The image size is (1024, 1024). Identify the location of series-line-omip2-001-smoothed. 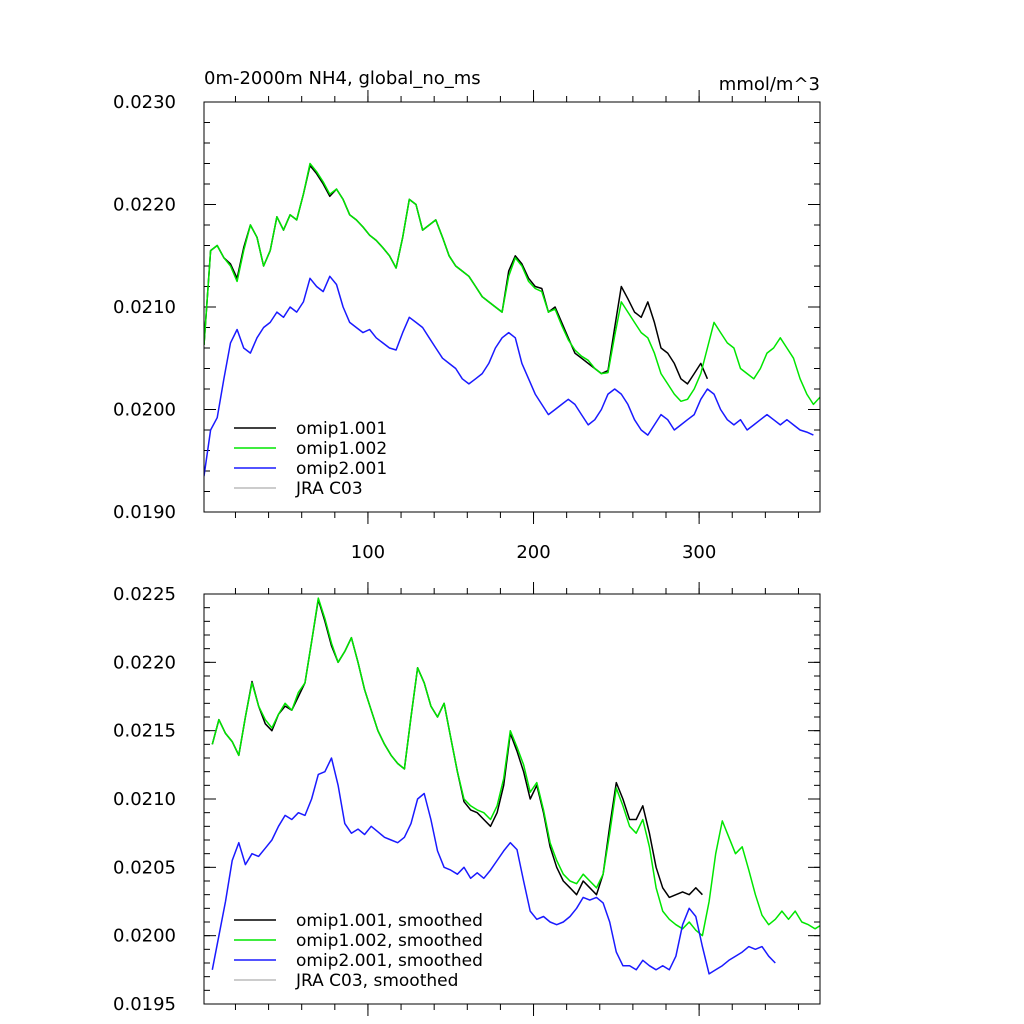
(493, 866).